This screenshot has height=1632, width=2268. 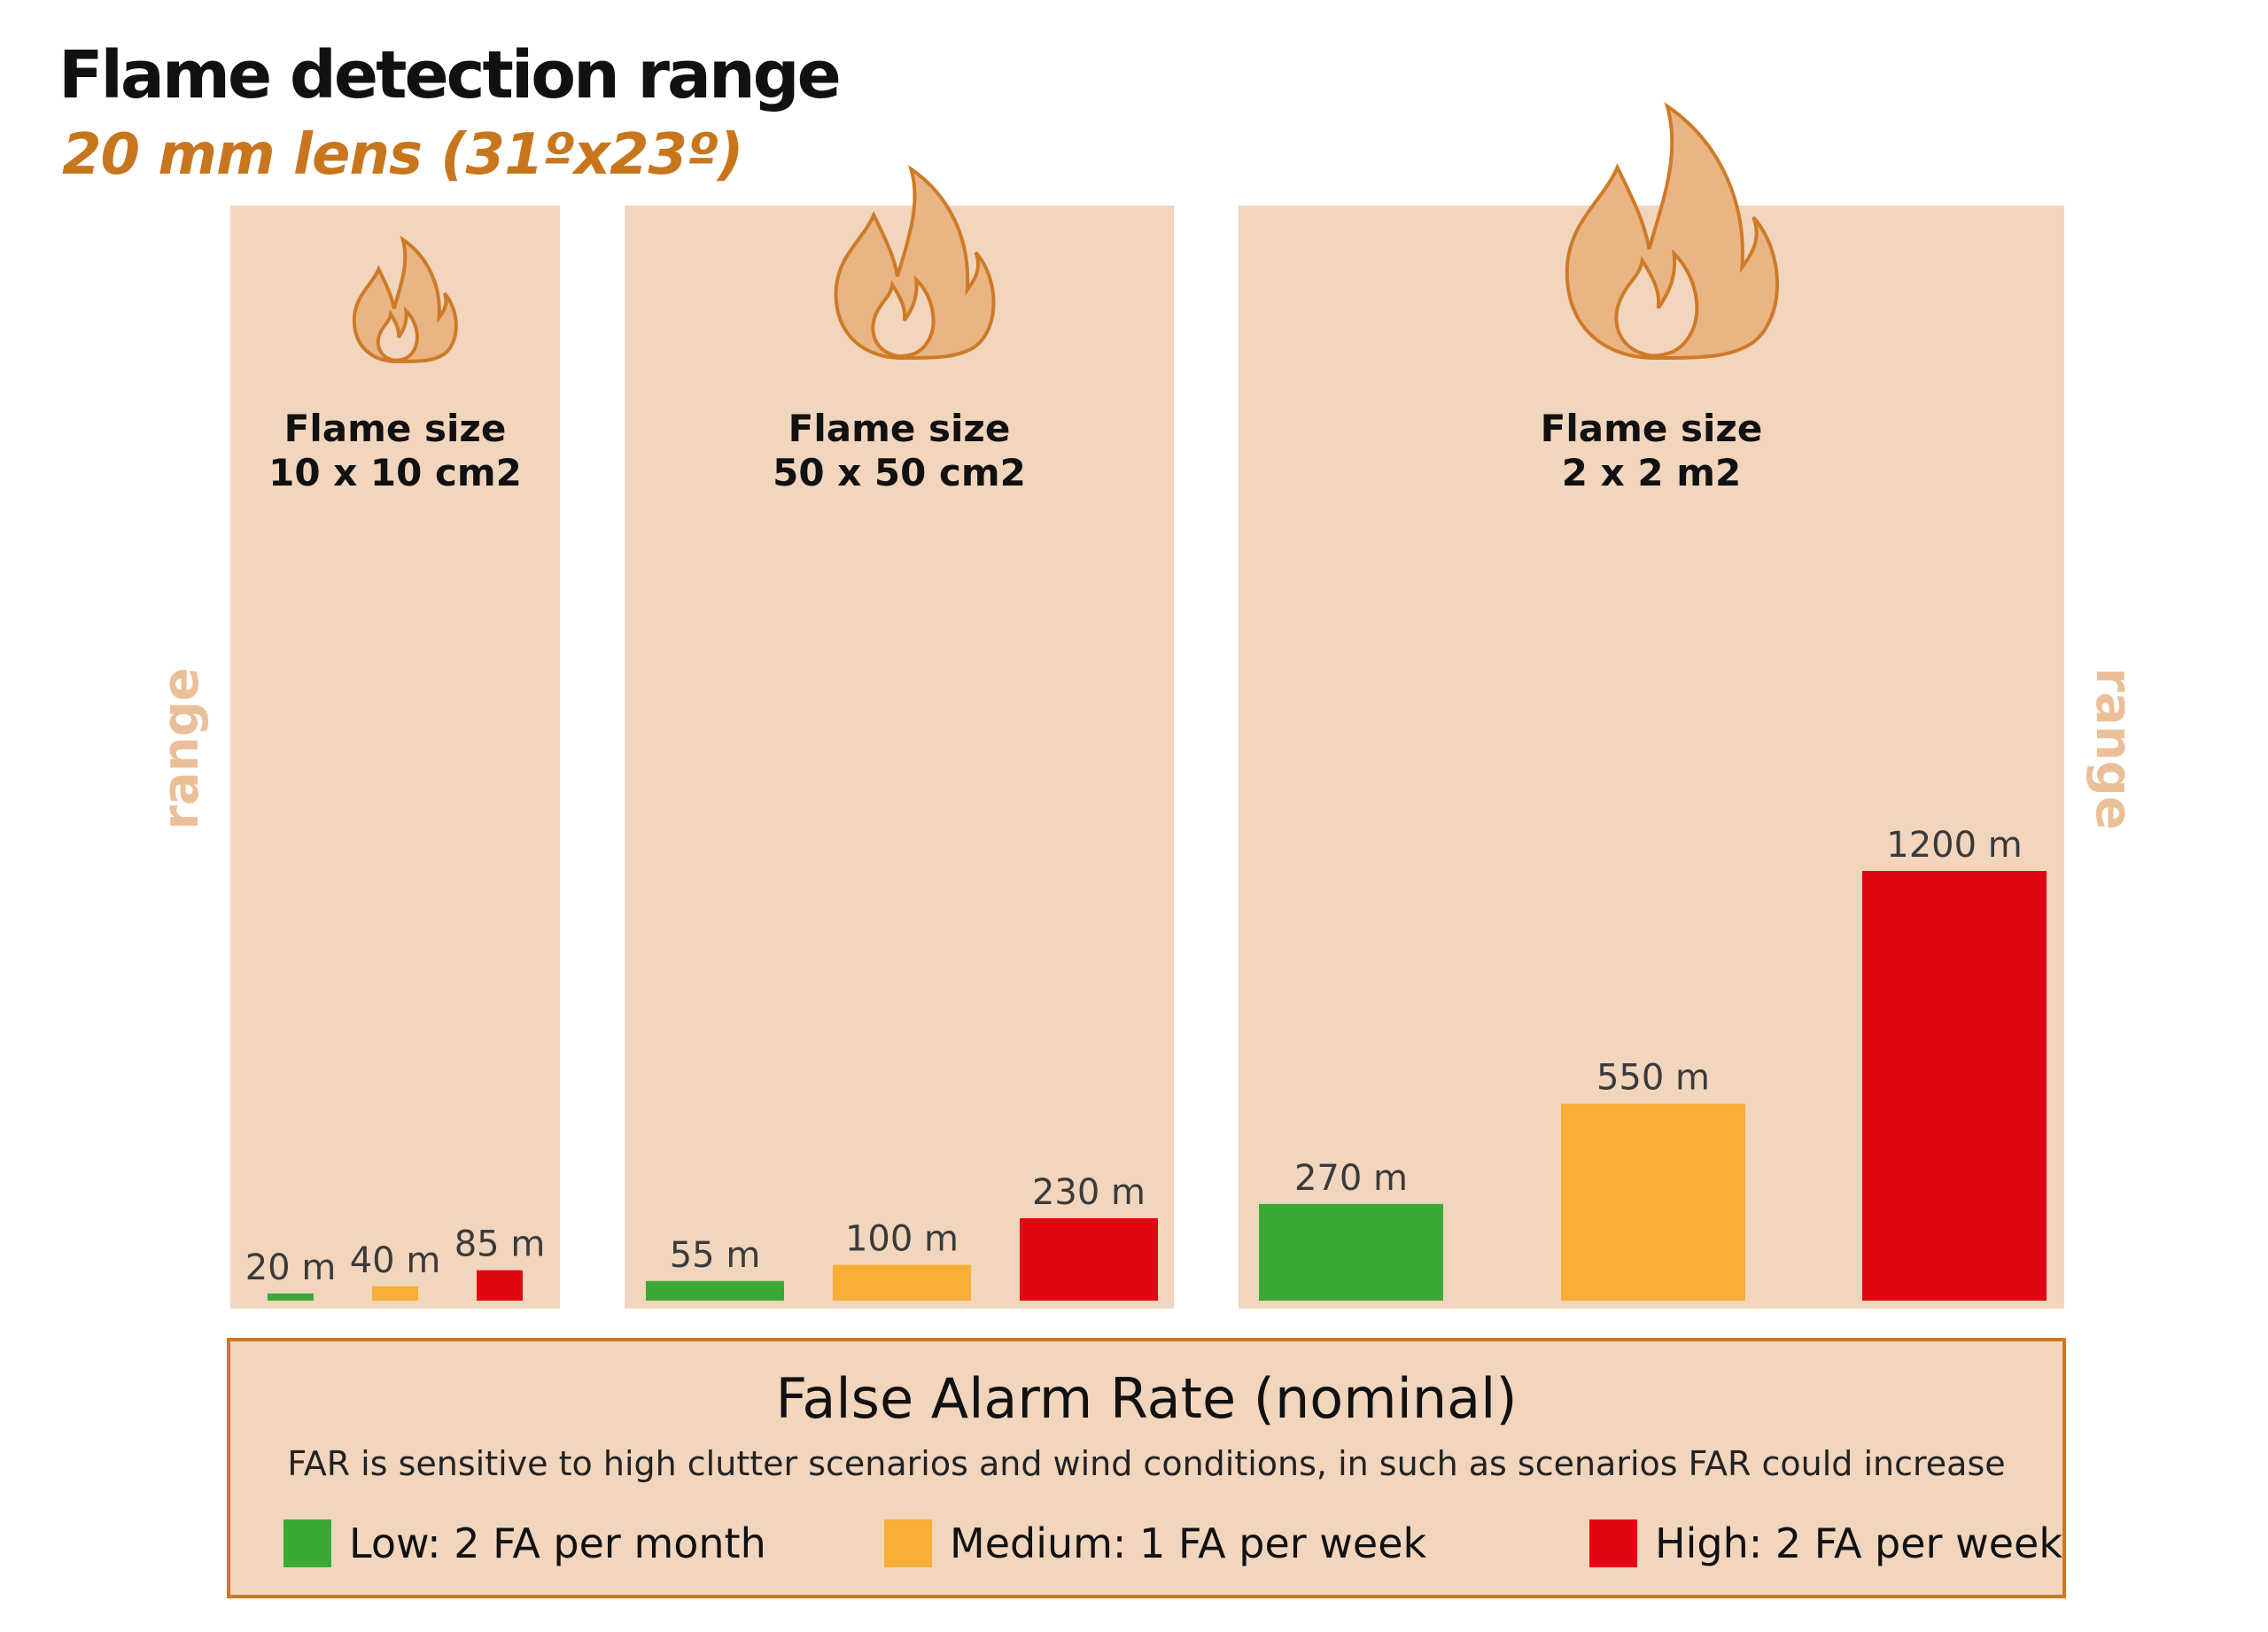 What do you see at coordinates (291, 1267) in the screenshot?
I see `bar-value-label: 20 m` at bounding box center [291, 1267].